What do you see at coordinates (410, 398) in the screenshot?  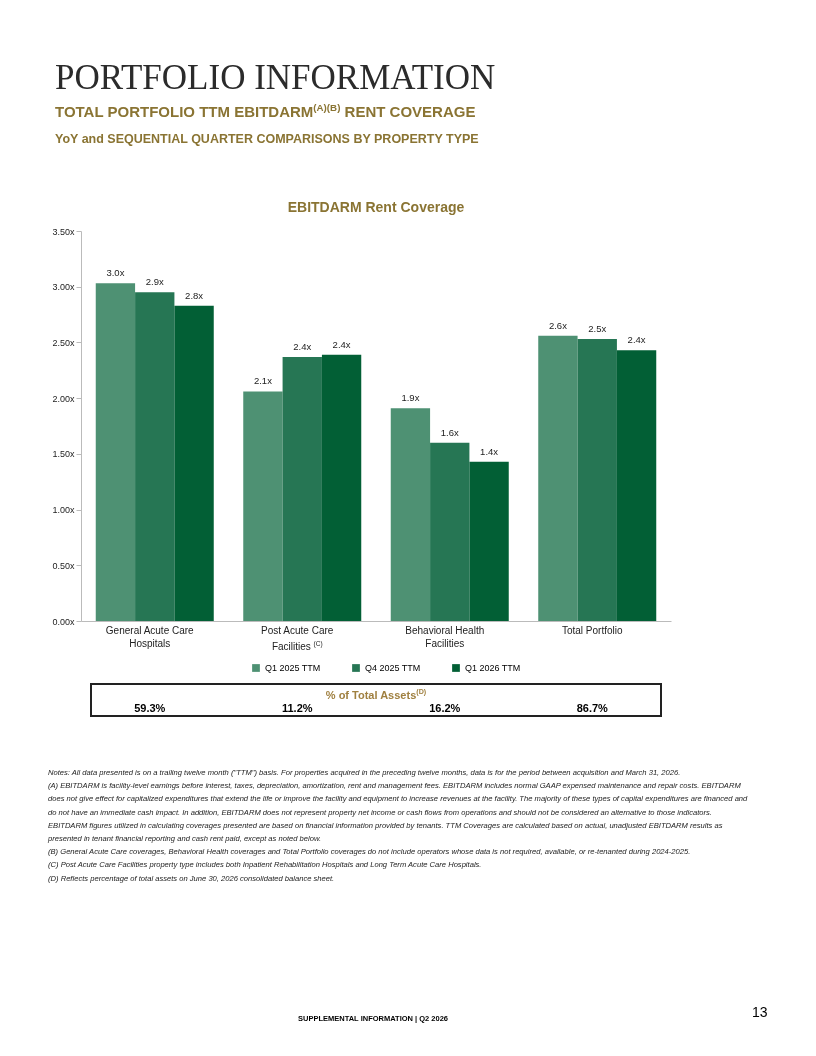 I see `data-label: 1.9x` at bounding box center [410, 398].